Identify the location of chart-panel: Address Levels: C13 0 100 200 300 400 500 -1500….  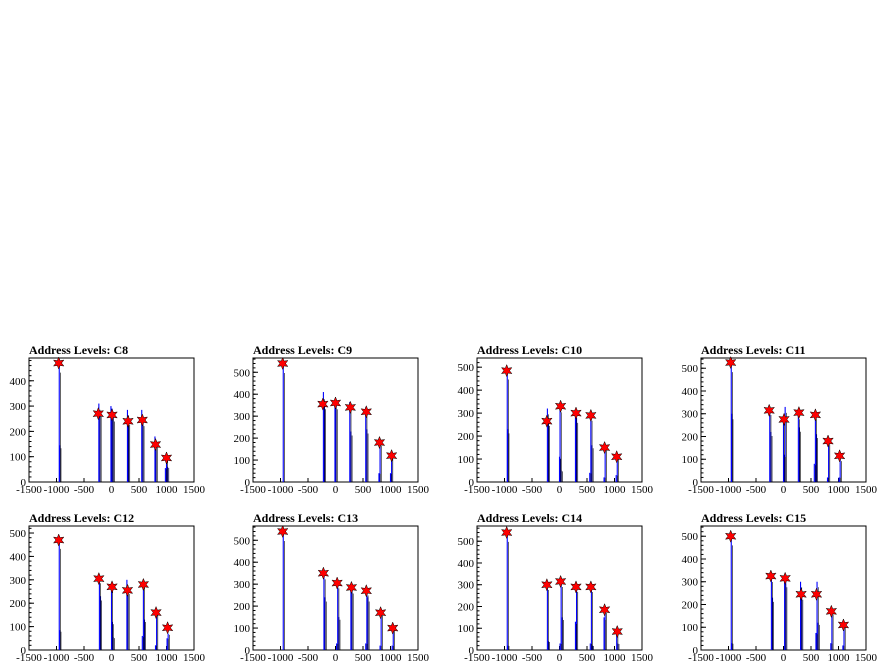
(336, 588).